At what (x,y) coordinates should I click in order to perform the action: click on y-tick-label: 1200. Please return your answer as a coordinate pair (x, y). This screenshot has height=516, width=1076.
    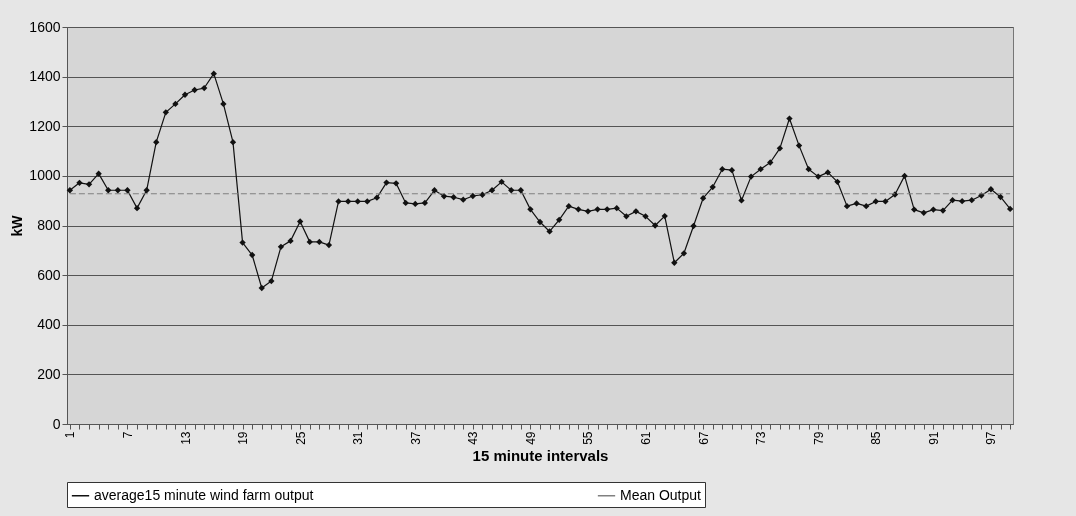
    Looking at the image, I should click on (45, 125).